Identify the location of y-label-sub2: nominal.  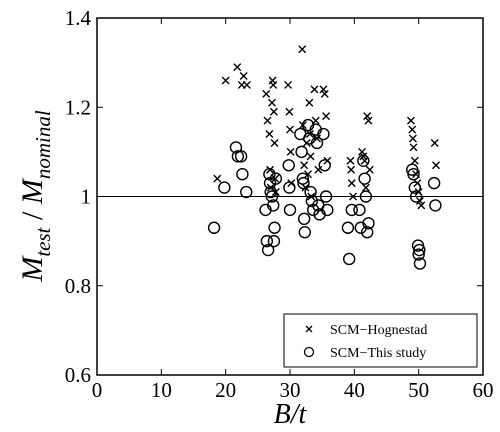
(43, 144).